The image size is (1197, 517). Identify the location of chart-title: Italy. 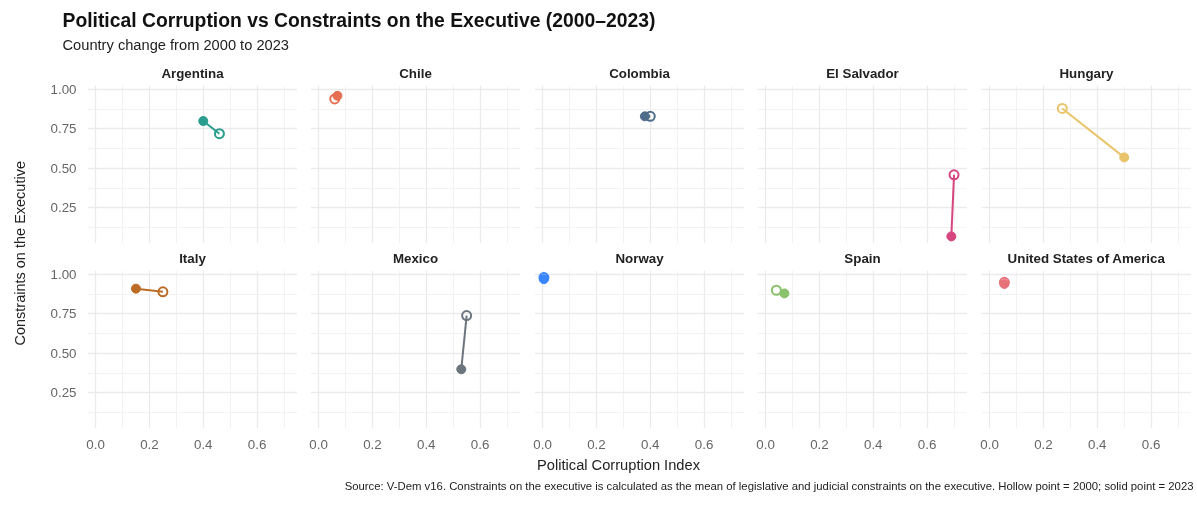
(192, 258).